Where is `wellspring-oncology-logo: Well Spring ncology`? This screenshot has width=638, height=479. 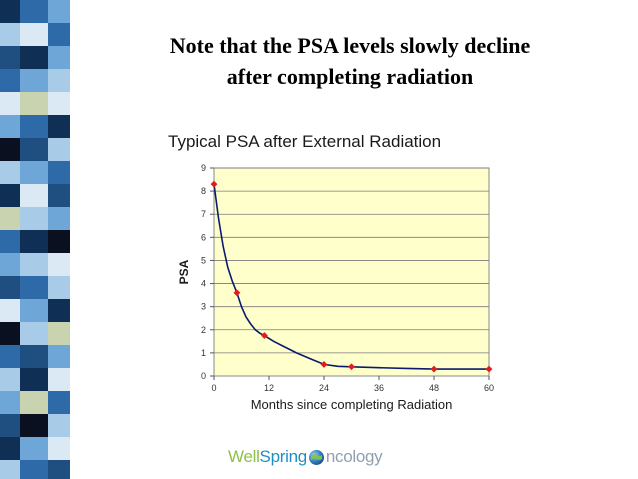 wellspring-oncology-logo: Well Spring ncology is located at coordinates (305, 457).